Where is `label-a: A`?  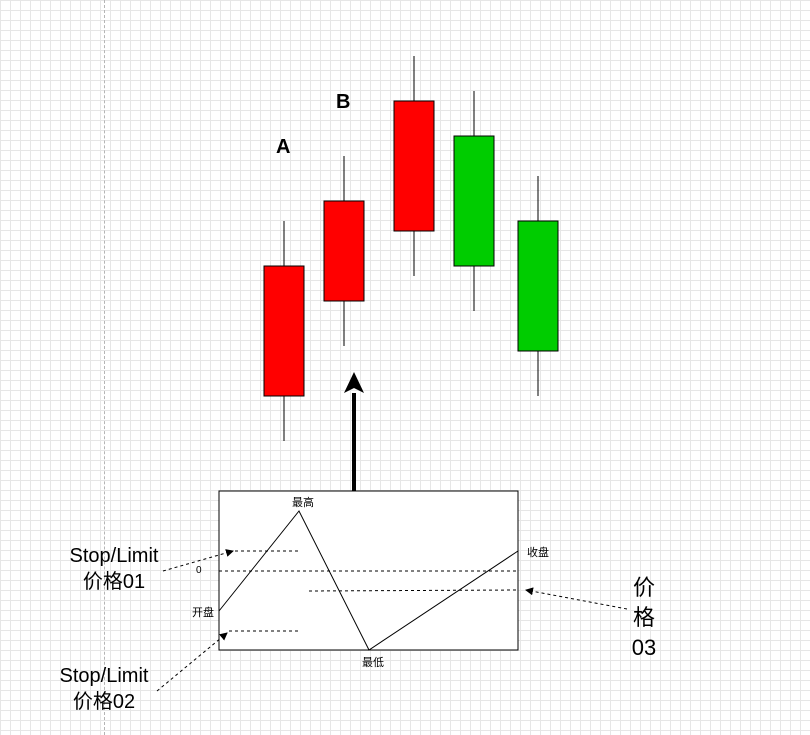 label-a: A is located at coordinates (283, 147).